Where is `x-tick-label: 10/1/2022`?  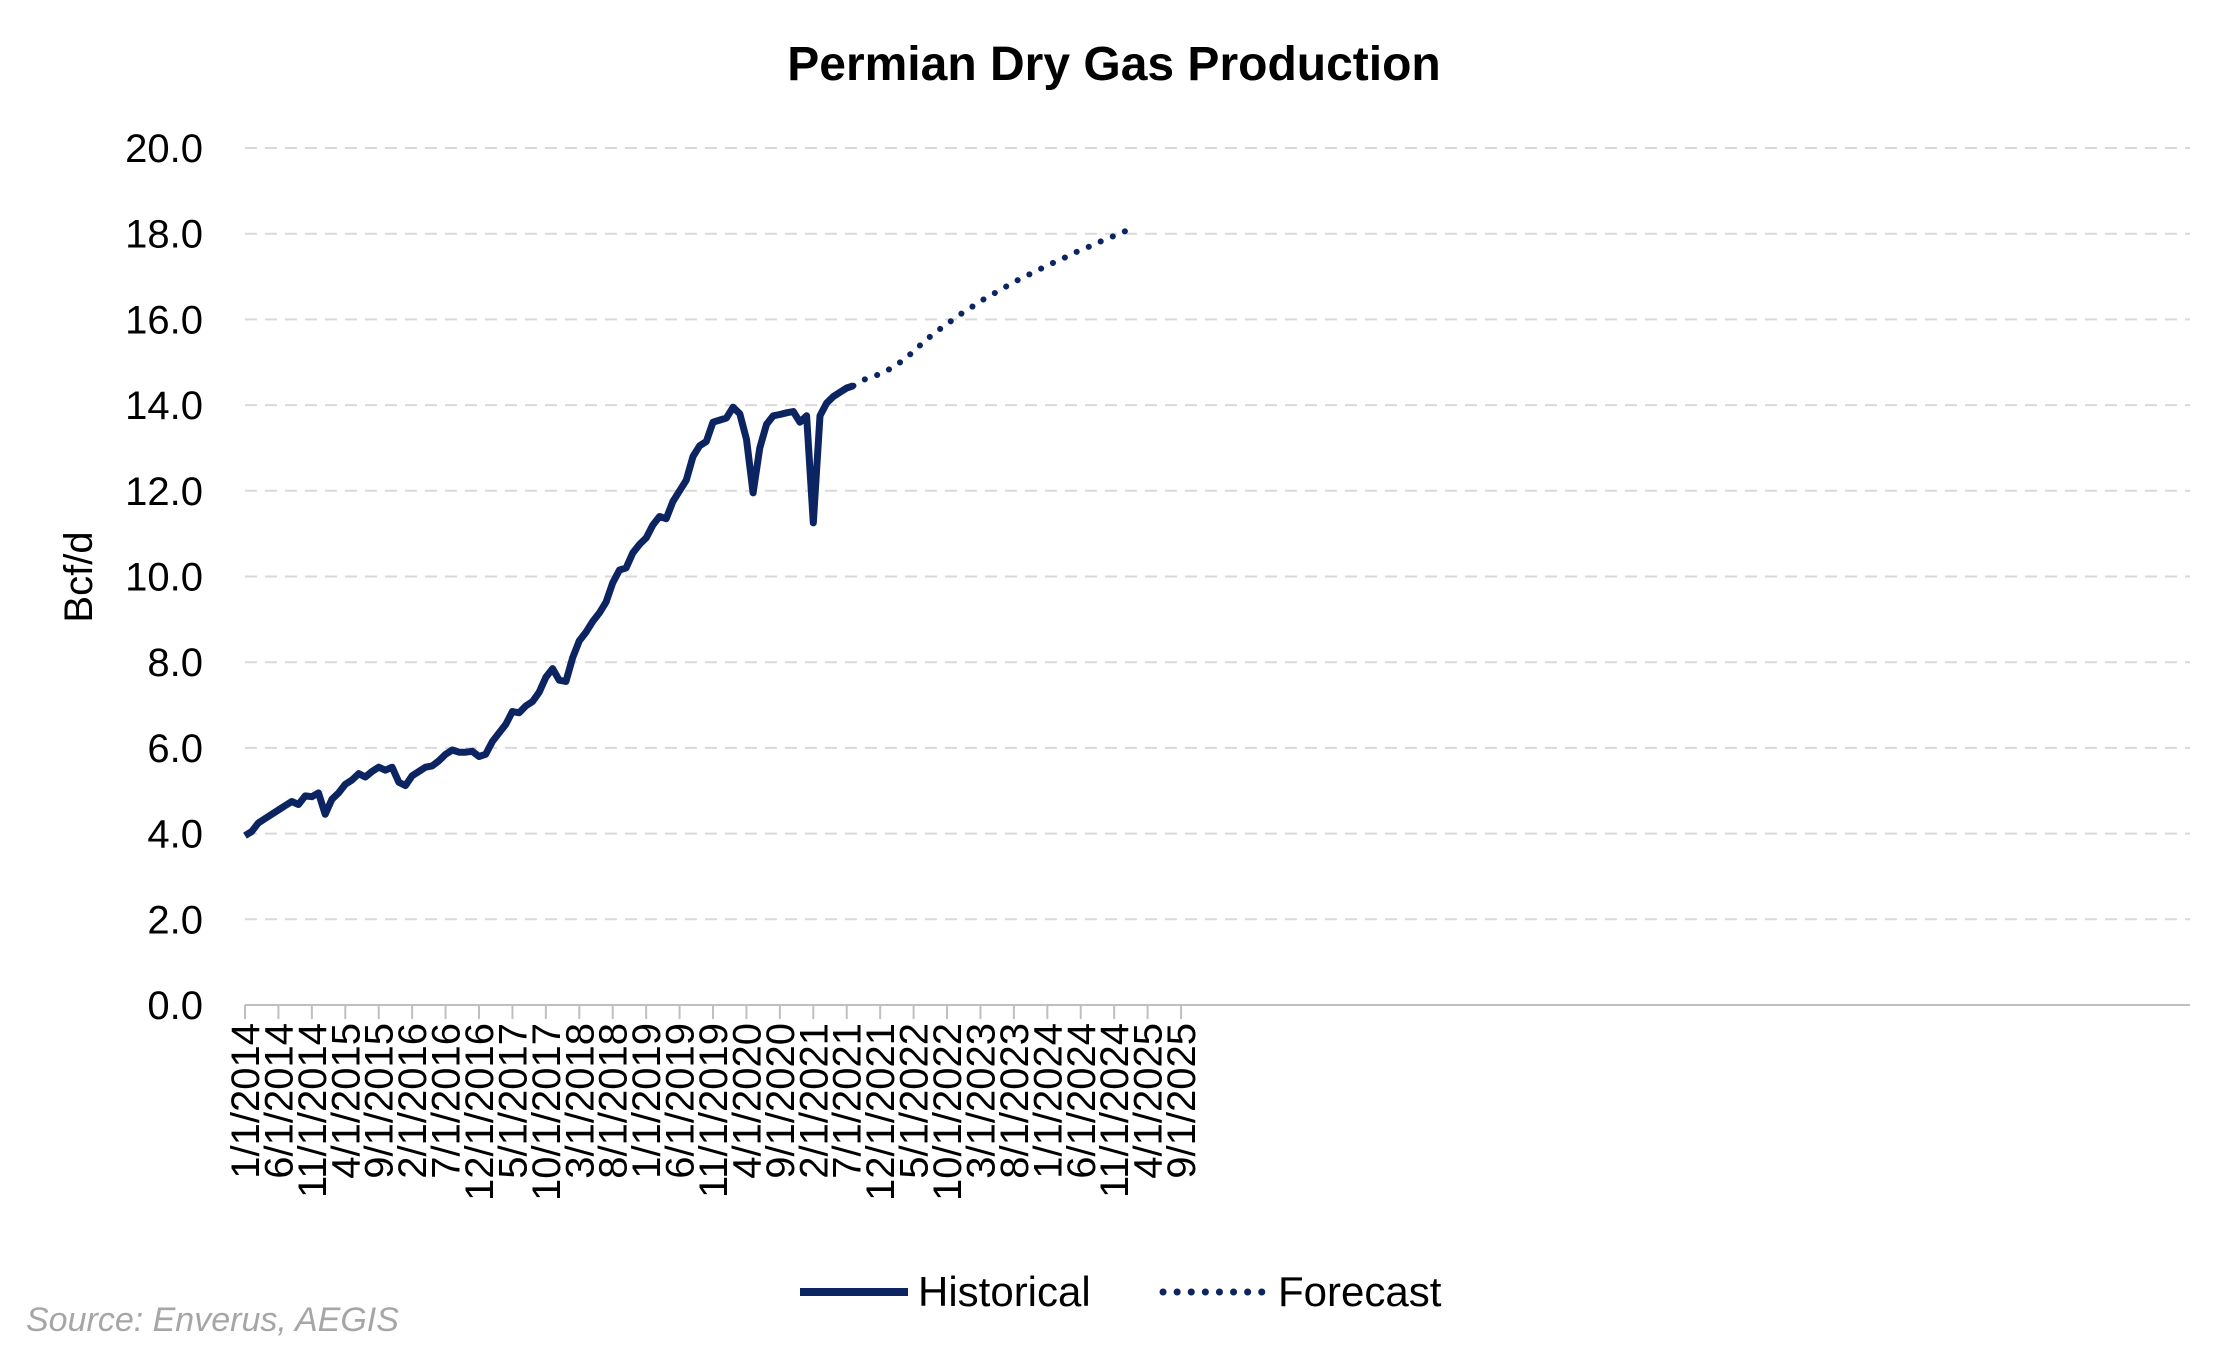 x-tick-label: 10/1/2022 is located at coordinates (948, 1112).